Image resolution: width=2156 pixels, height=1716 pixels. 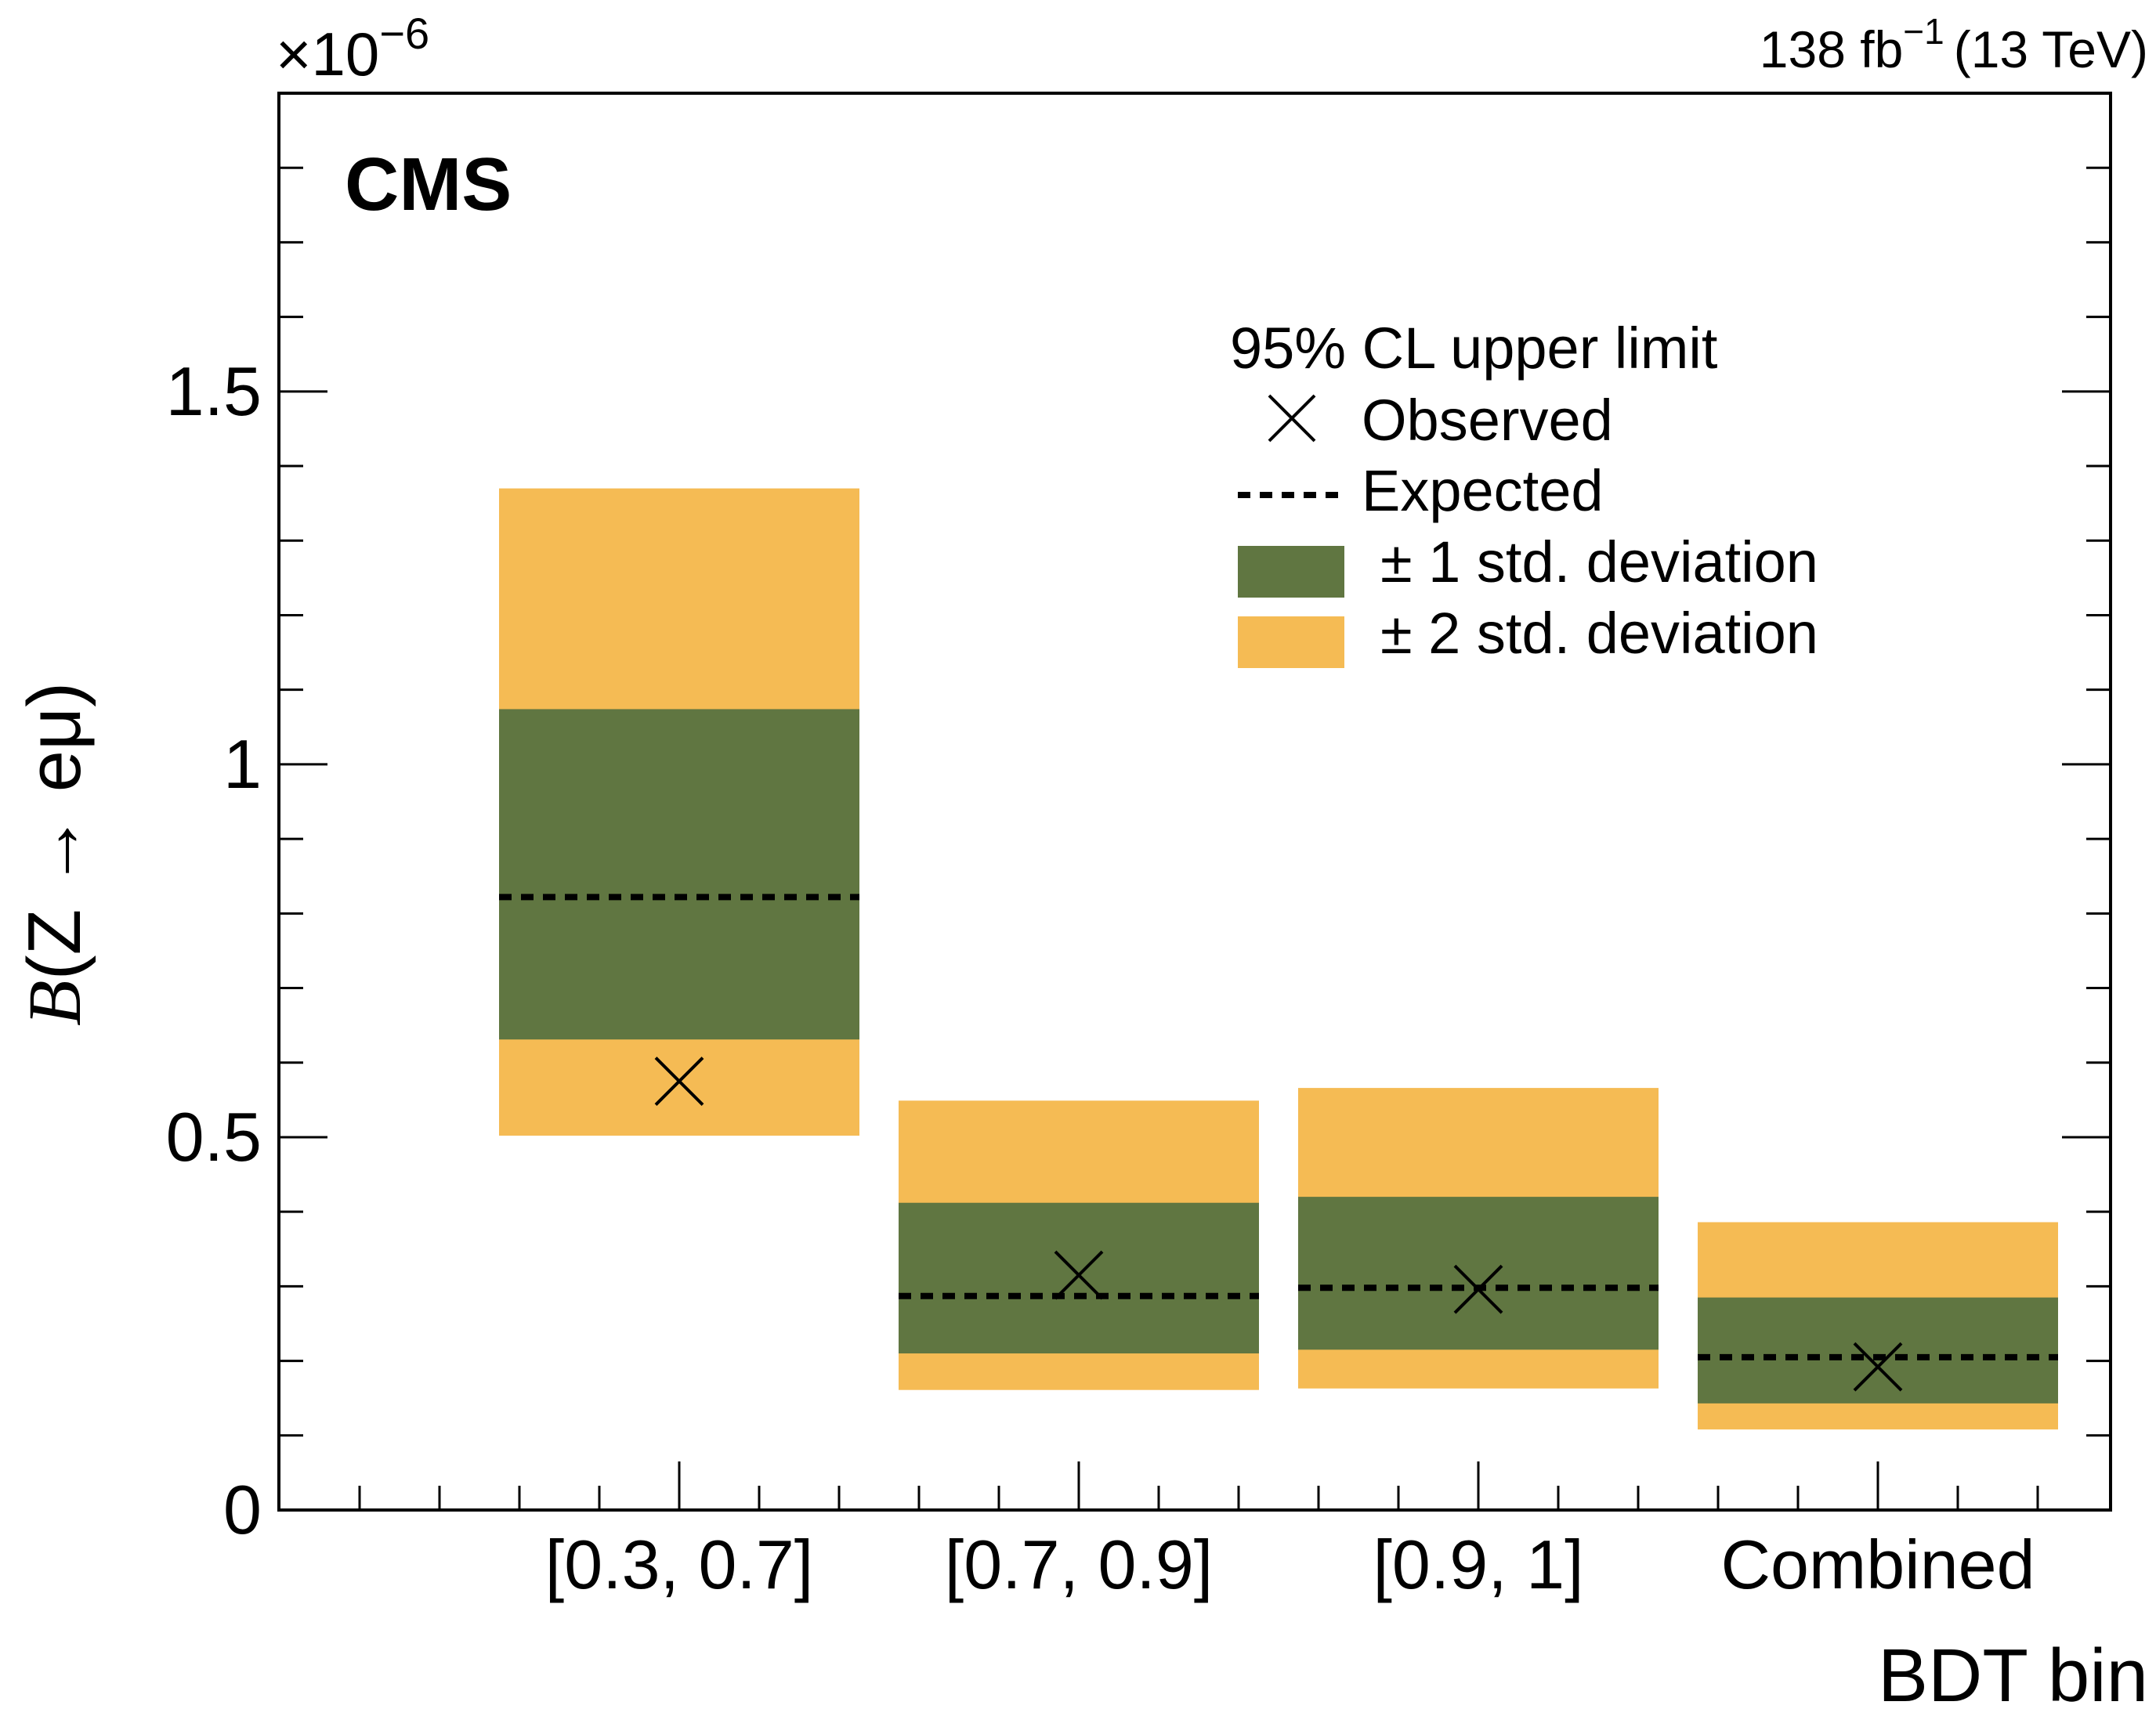 I want to click on y-tick-label: 0.5, so click(x=214, y=1137).